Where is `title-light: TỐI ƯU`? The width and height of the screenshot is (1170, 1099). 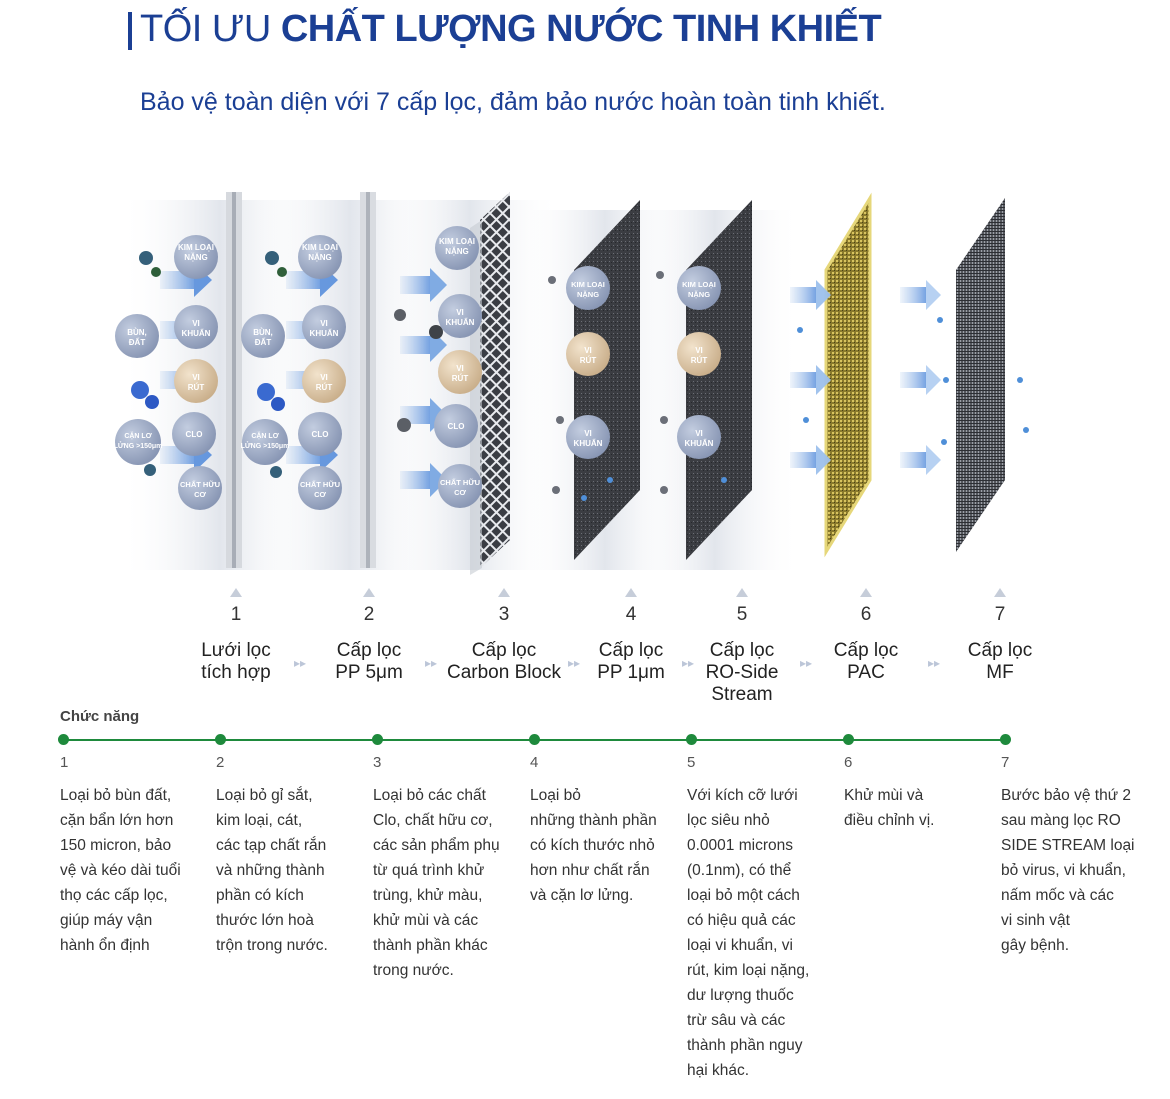
title-light: TỐI ƯU is located at coordinates (205, 29).